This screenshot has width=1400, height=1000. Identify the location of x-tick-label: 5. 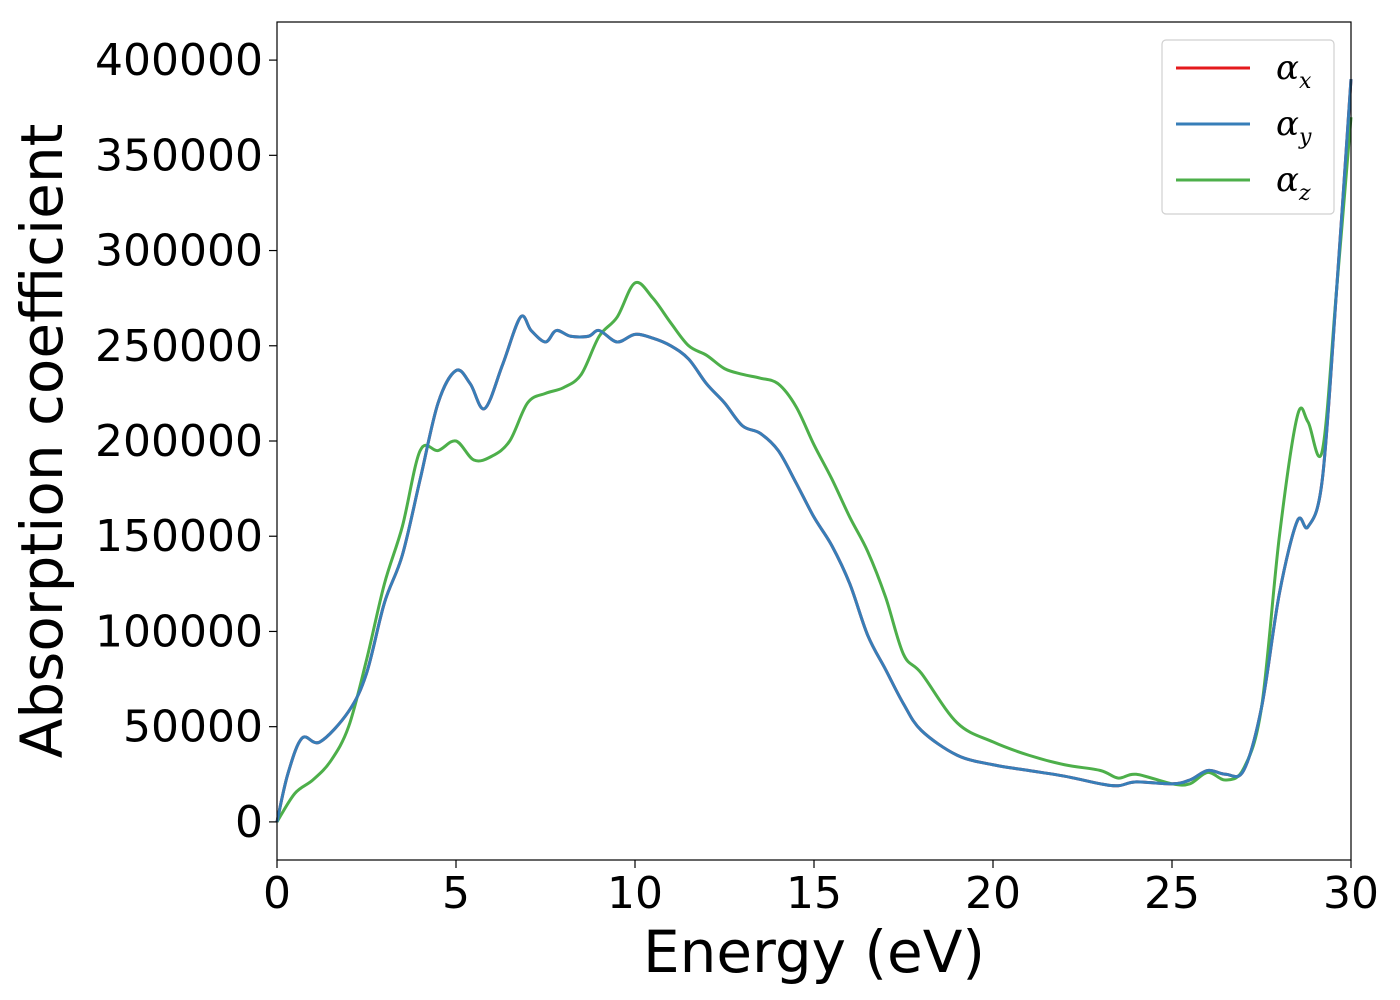
(456, 893).